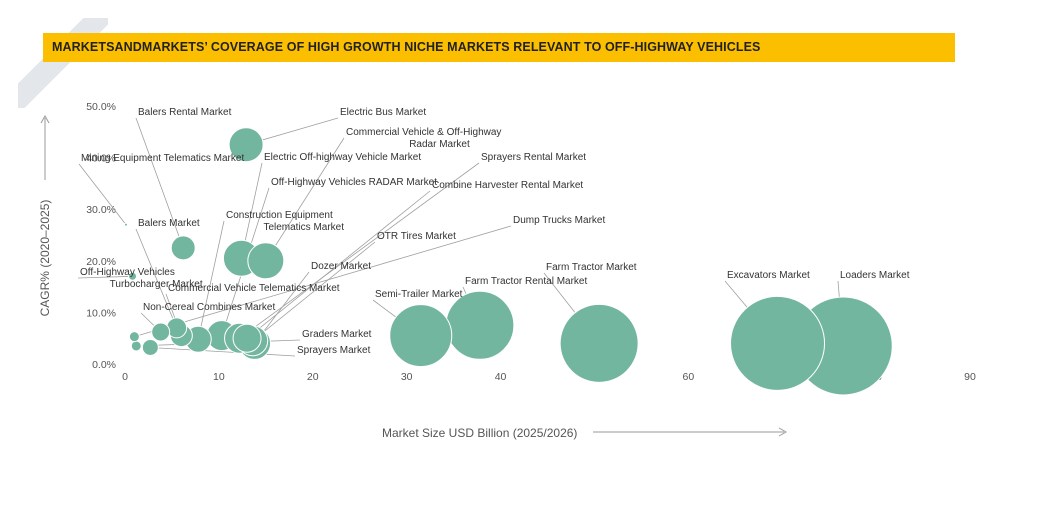 The height and width of the screenshot is (513, 1062). Describe the element at coordinates (875, 275) in the screenshot. I see `bubble-label: Loaders Market` at that location.